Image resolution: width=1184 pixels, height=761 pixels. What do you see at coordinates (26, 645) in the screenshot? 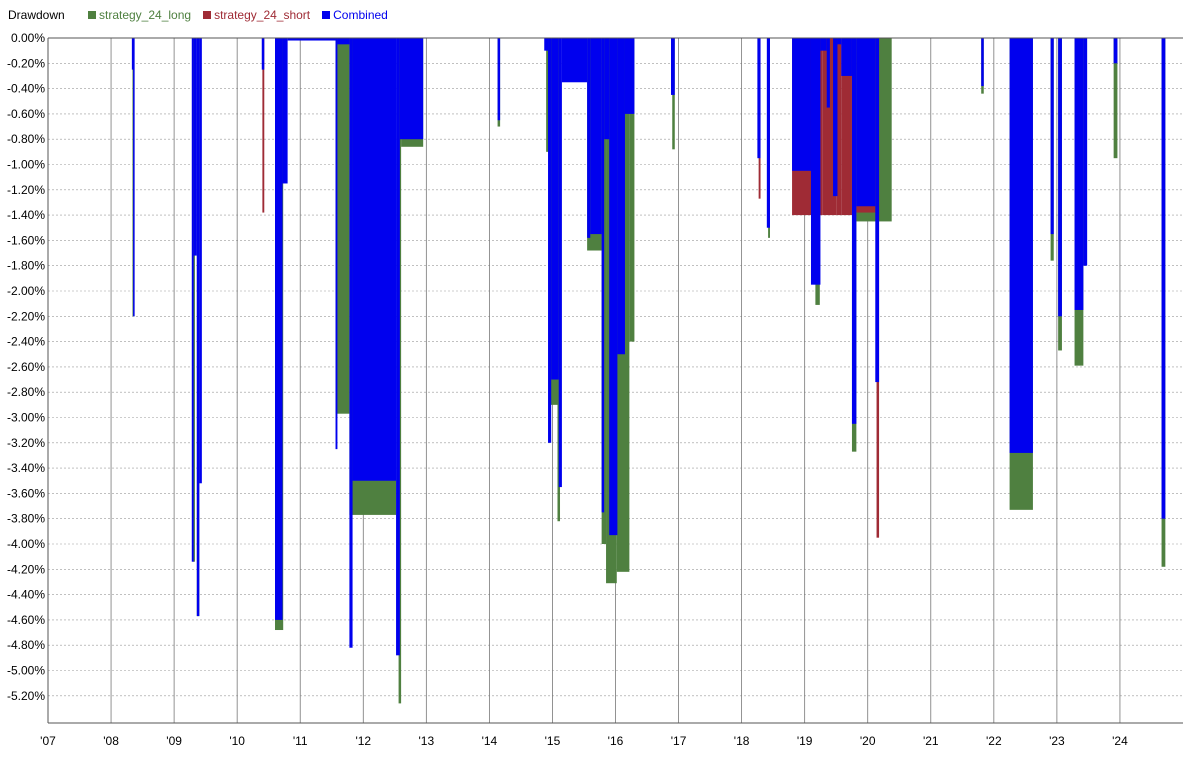
I see `y-tick-label: -4.80%` at bounding box center [26, 645].